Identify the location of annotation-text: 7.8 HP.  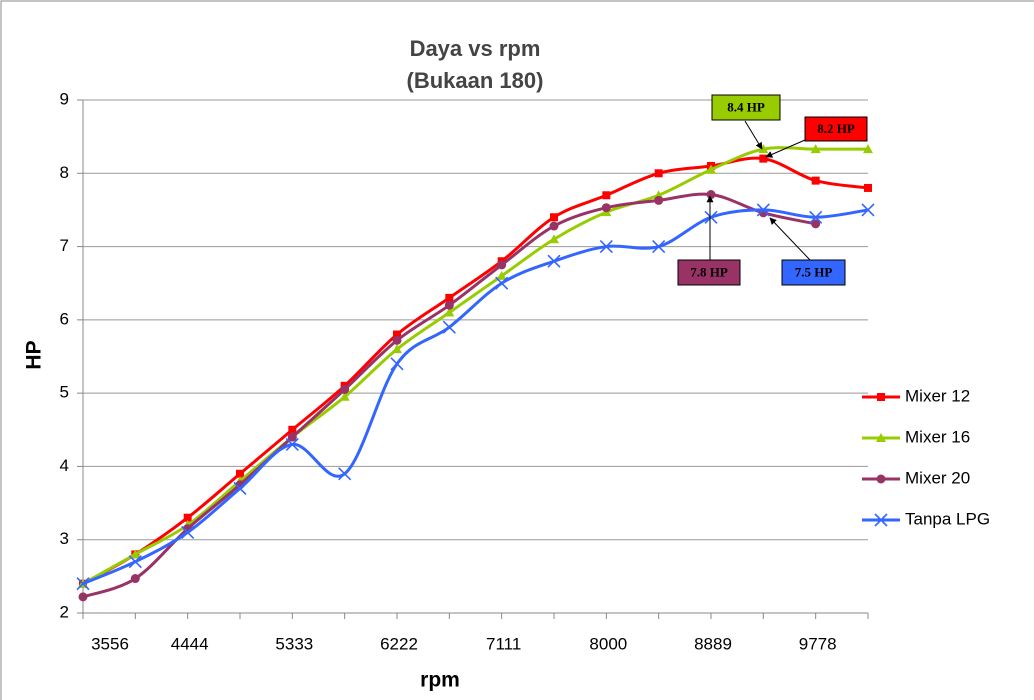
(709, 271).